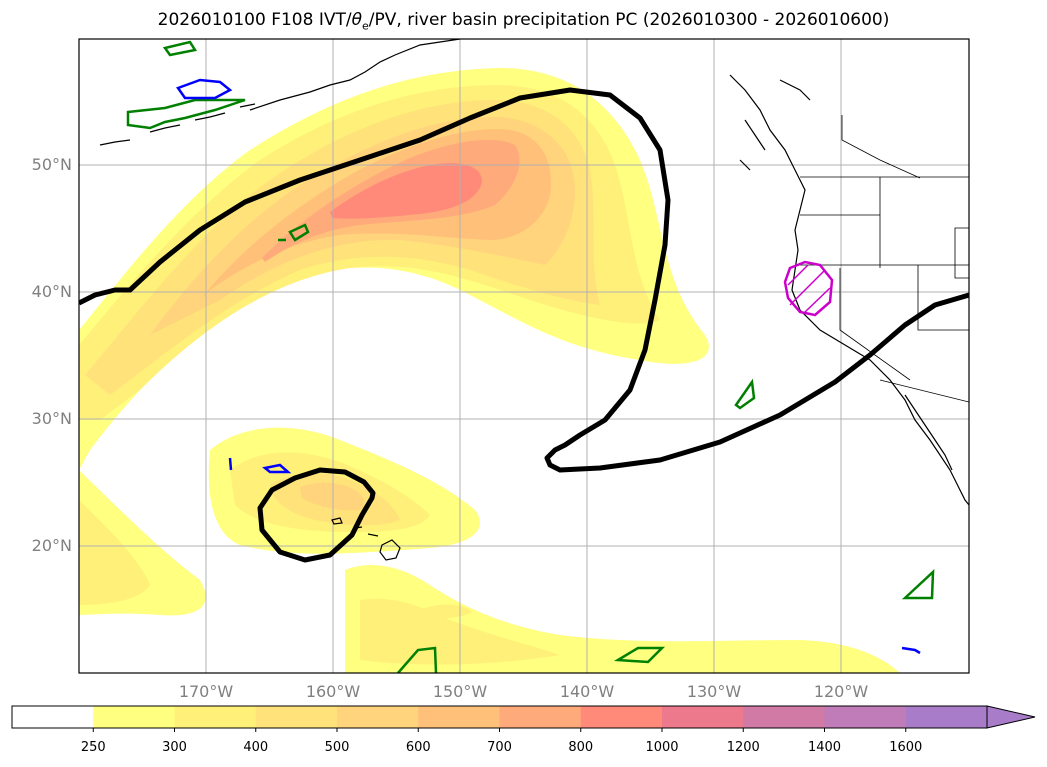  What do you see at coordinates (355, 75) in the screenshot?
I see `alaska-coast` at bounding box center [355, 75].